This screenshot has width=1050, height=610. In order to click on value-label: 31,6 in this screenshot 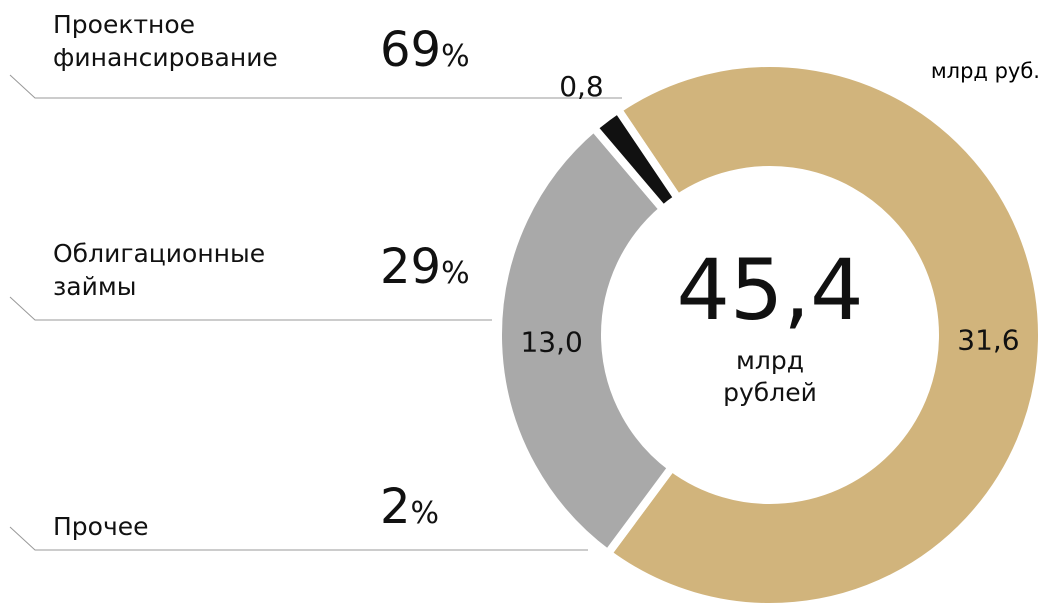, I will do `click(988, 339)`.